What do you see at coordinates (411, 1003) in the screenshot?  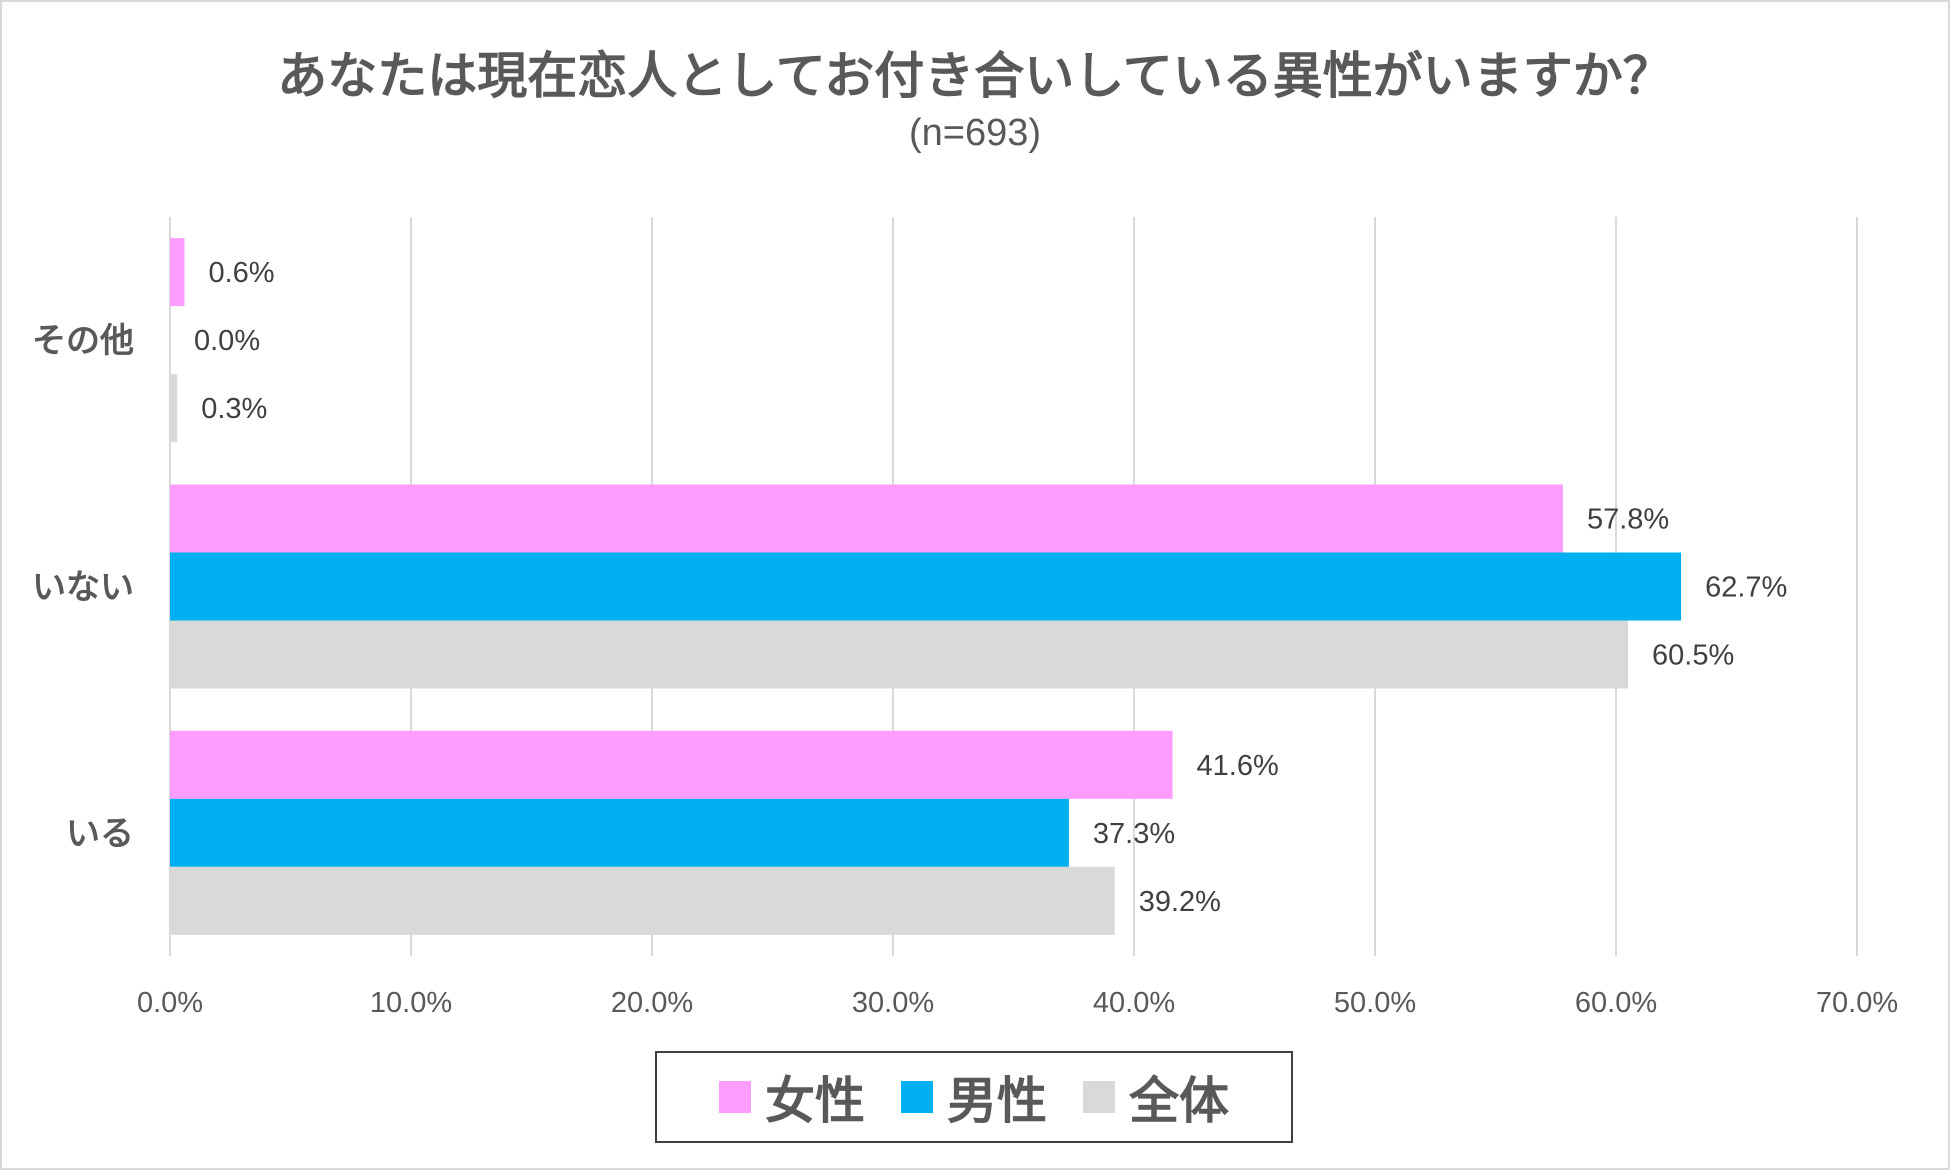 I see `x-tick-label-1: 10.0%` at bounding box center [411, 1003].